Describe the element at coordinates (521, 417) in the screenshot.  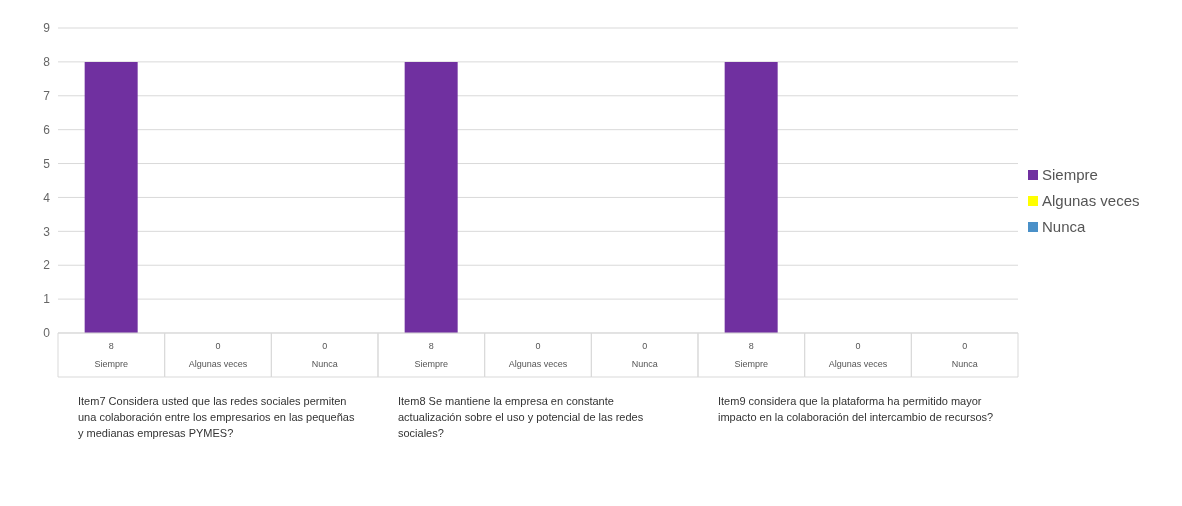
I see `text: Item8 Se mantiene la empresa en constante actualización sobre el uso y potencial de las redes sociales?` at that location.